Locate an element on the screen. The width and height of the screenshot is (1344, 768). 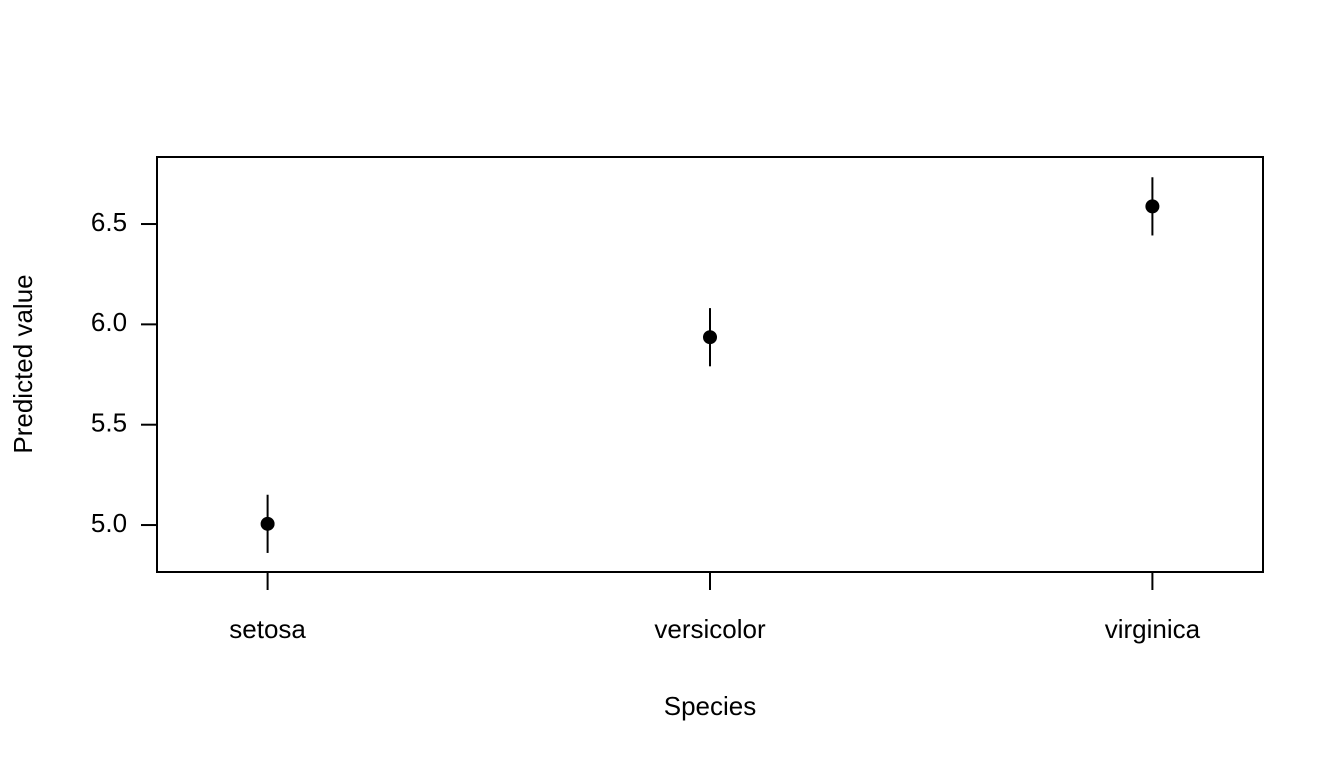
y-tick-label: 6.5 is located at coordinates (109, 222).